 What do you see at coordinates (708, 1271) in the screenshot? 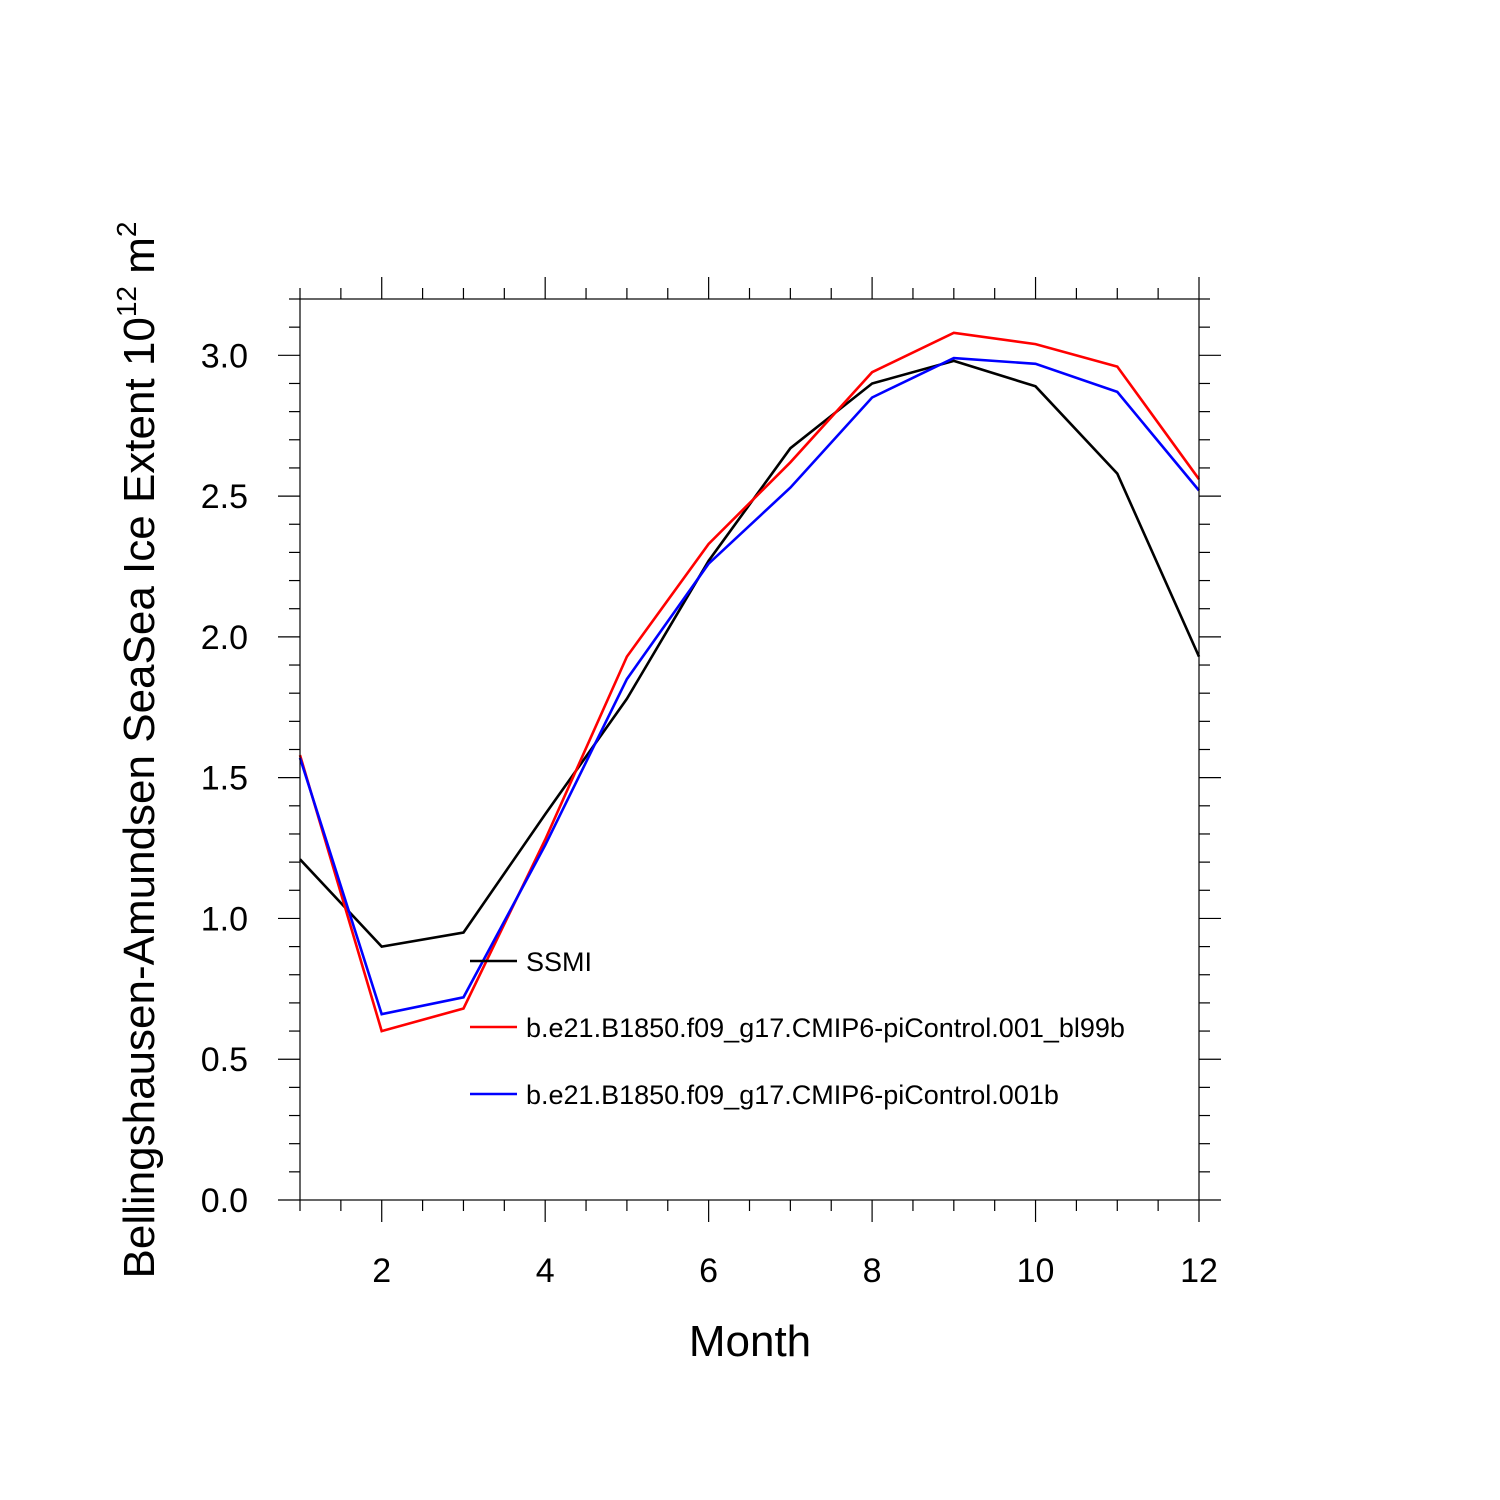
I see `x-tick-label: 6` at bounding box center [708, 1271].